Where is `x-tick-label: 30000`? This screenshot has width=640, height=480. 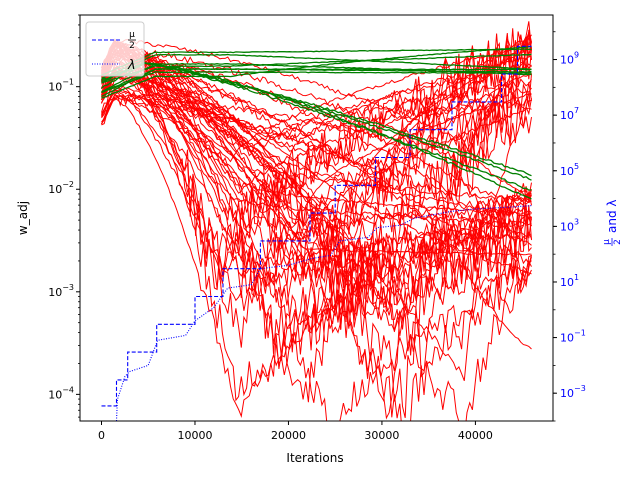
x-tick-label: 30000 is located at coordinates (381, 435).